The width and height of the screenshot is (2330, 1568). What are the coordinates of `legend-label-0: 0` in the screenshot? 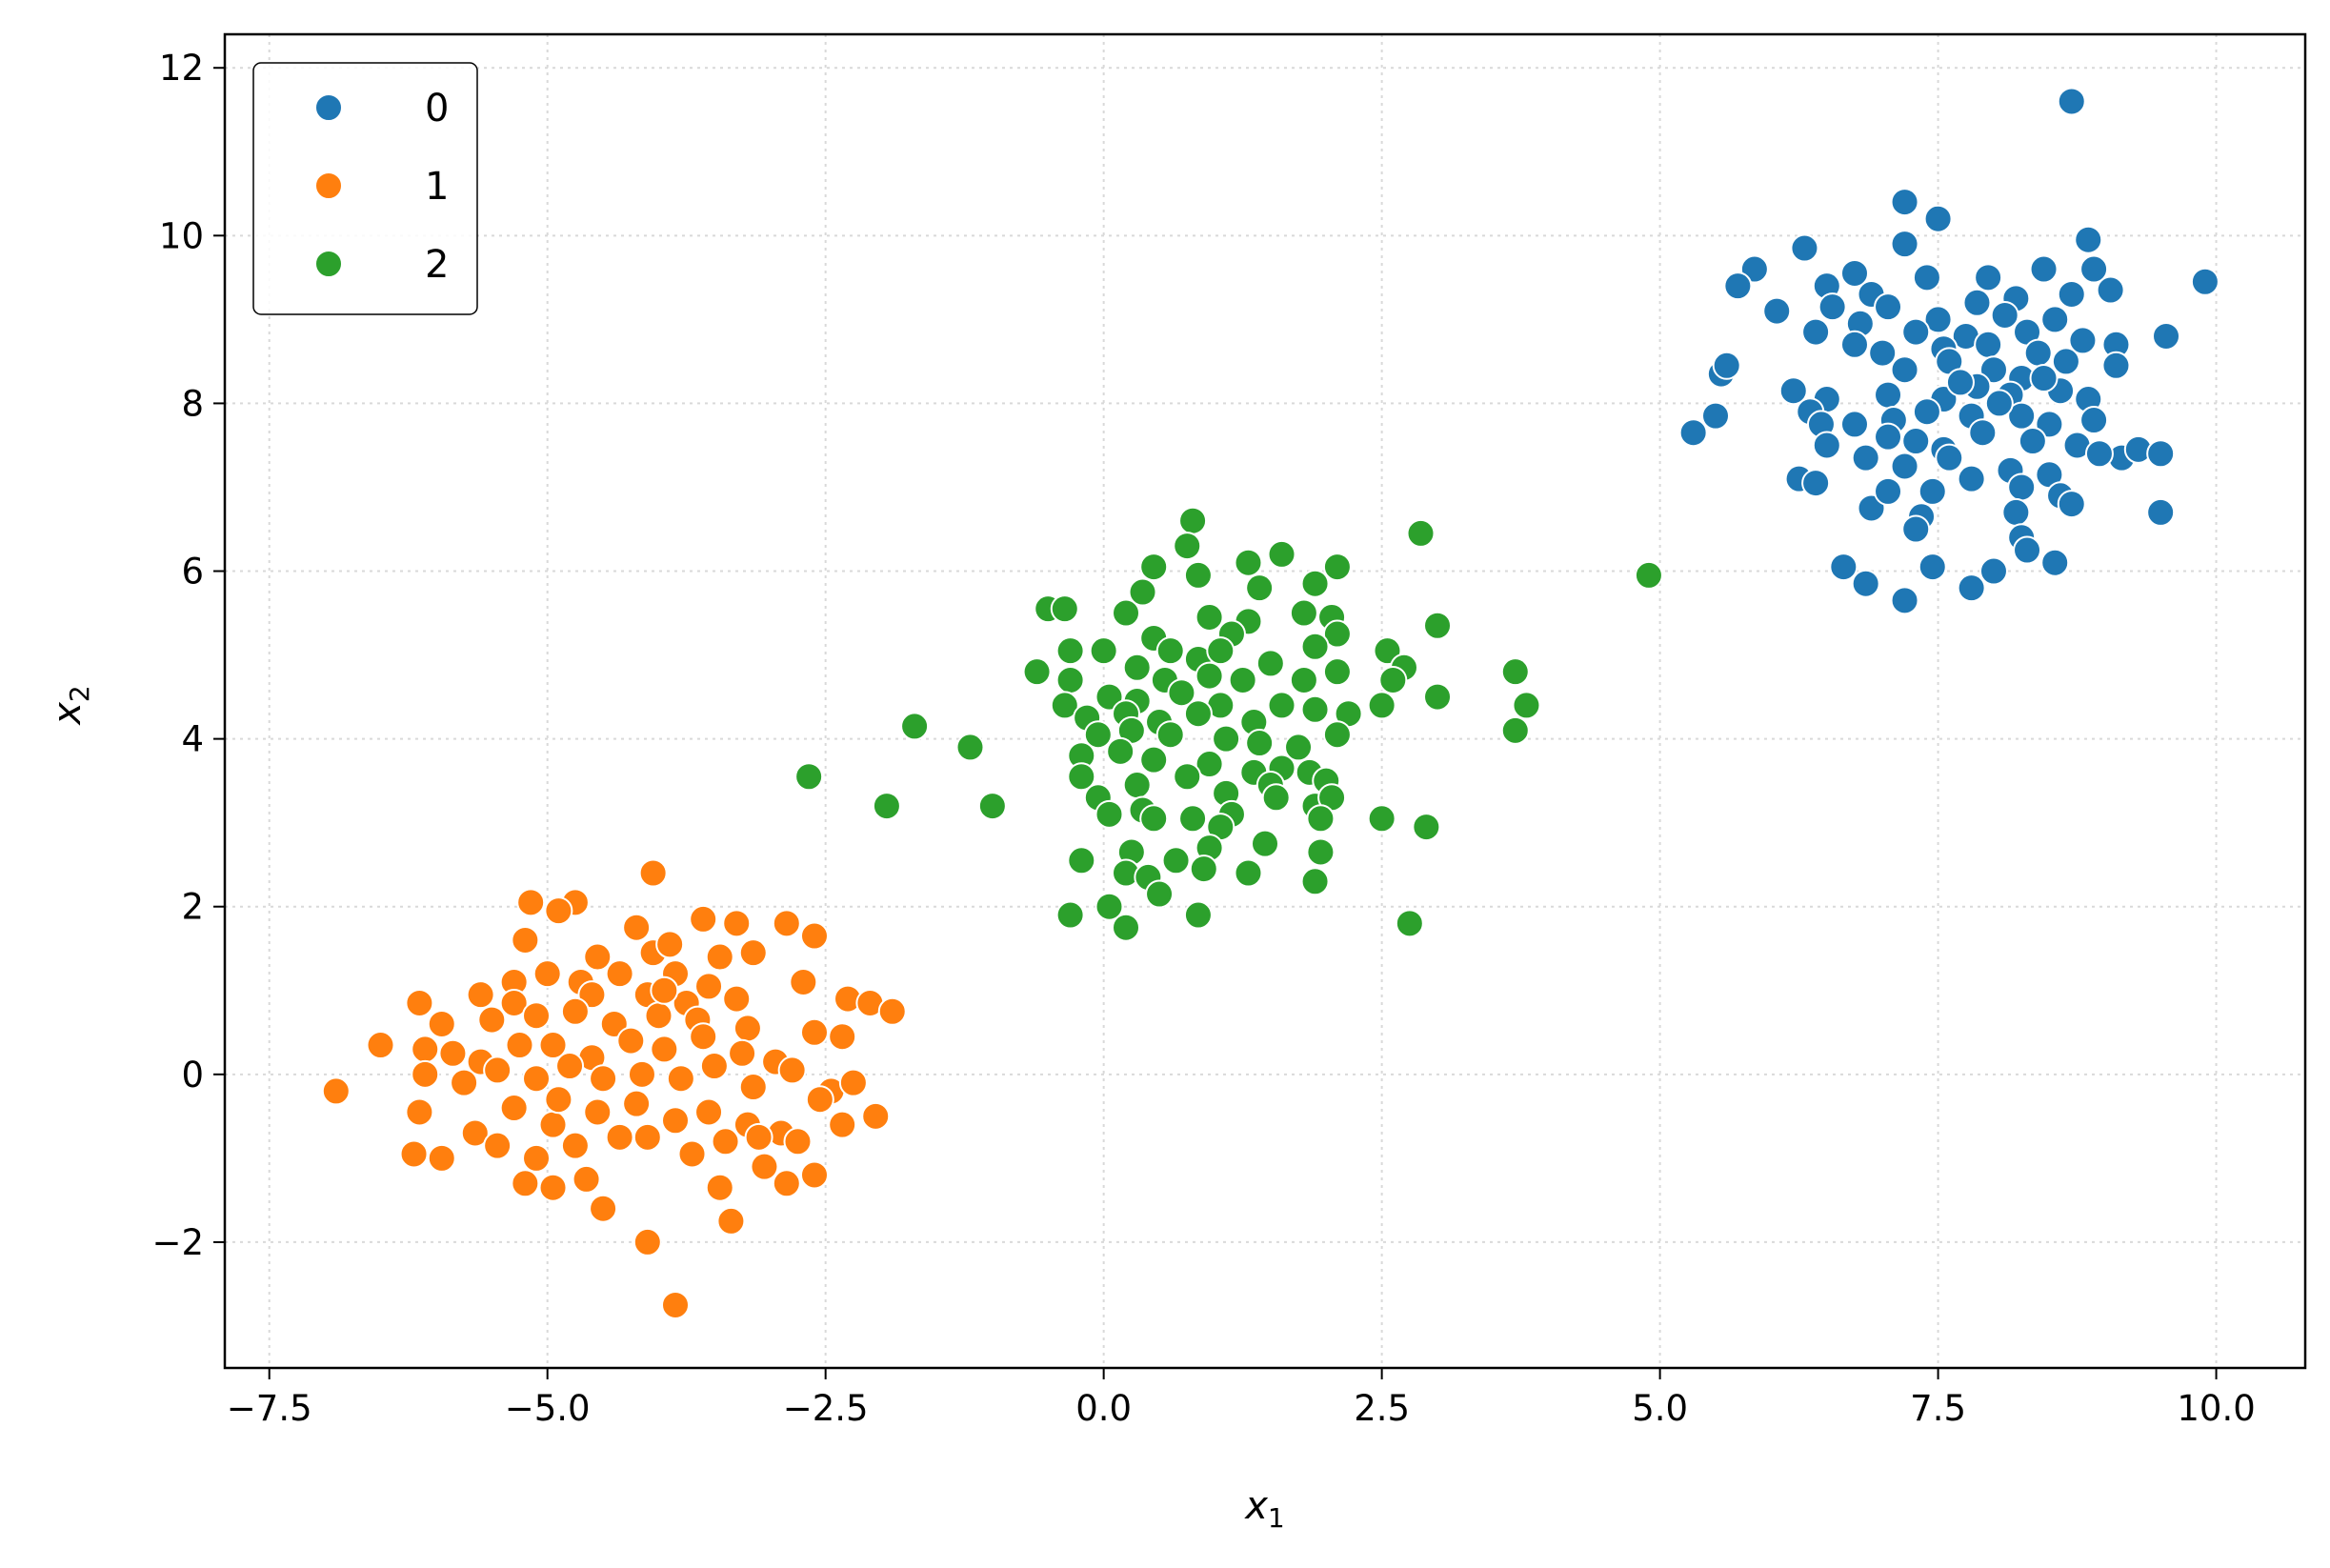 It's located at (437, 109).